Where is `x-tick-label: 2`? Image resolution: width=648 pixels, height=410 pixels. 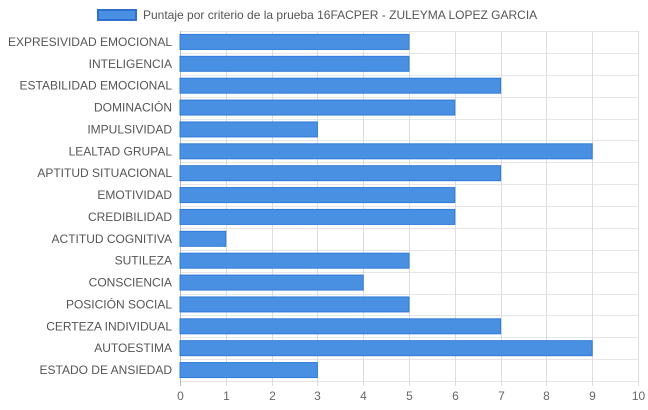
x-tick-label: 2 is located at coordinates (272, 396).